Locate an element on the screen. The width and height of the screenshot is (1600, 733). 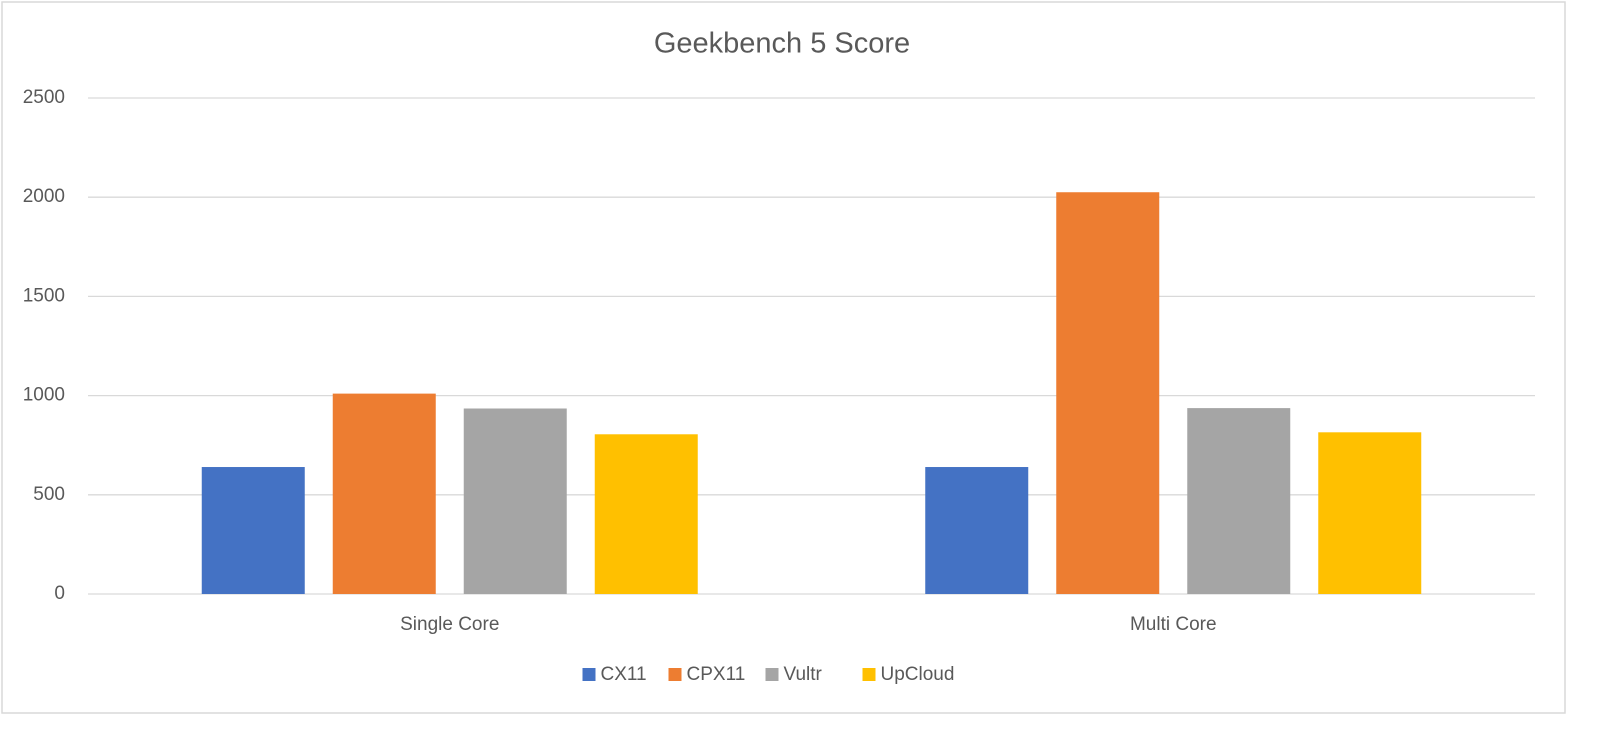
y-tick-label: 1500 is located at coordinates (44, 295).